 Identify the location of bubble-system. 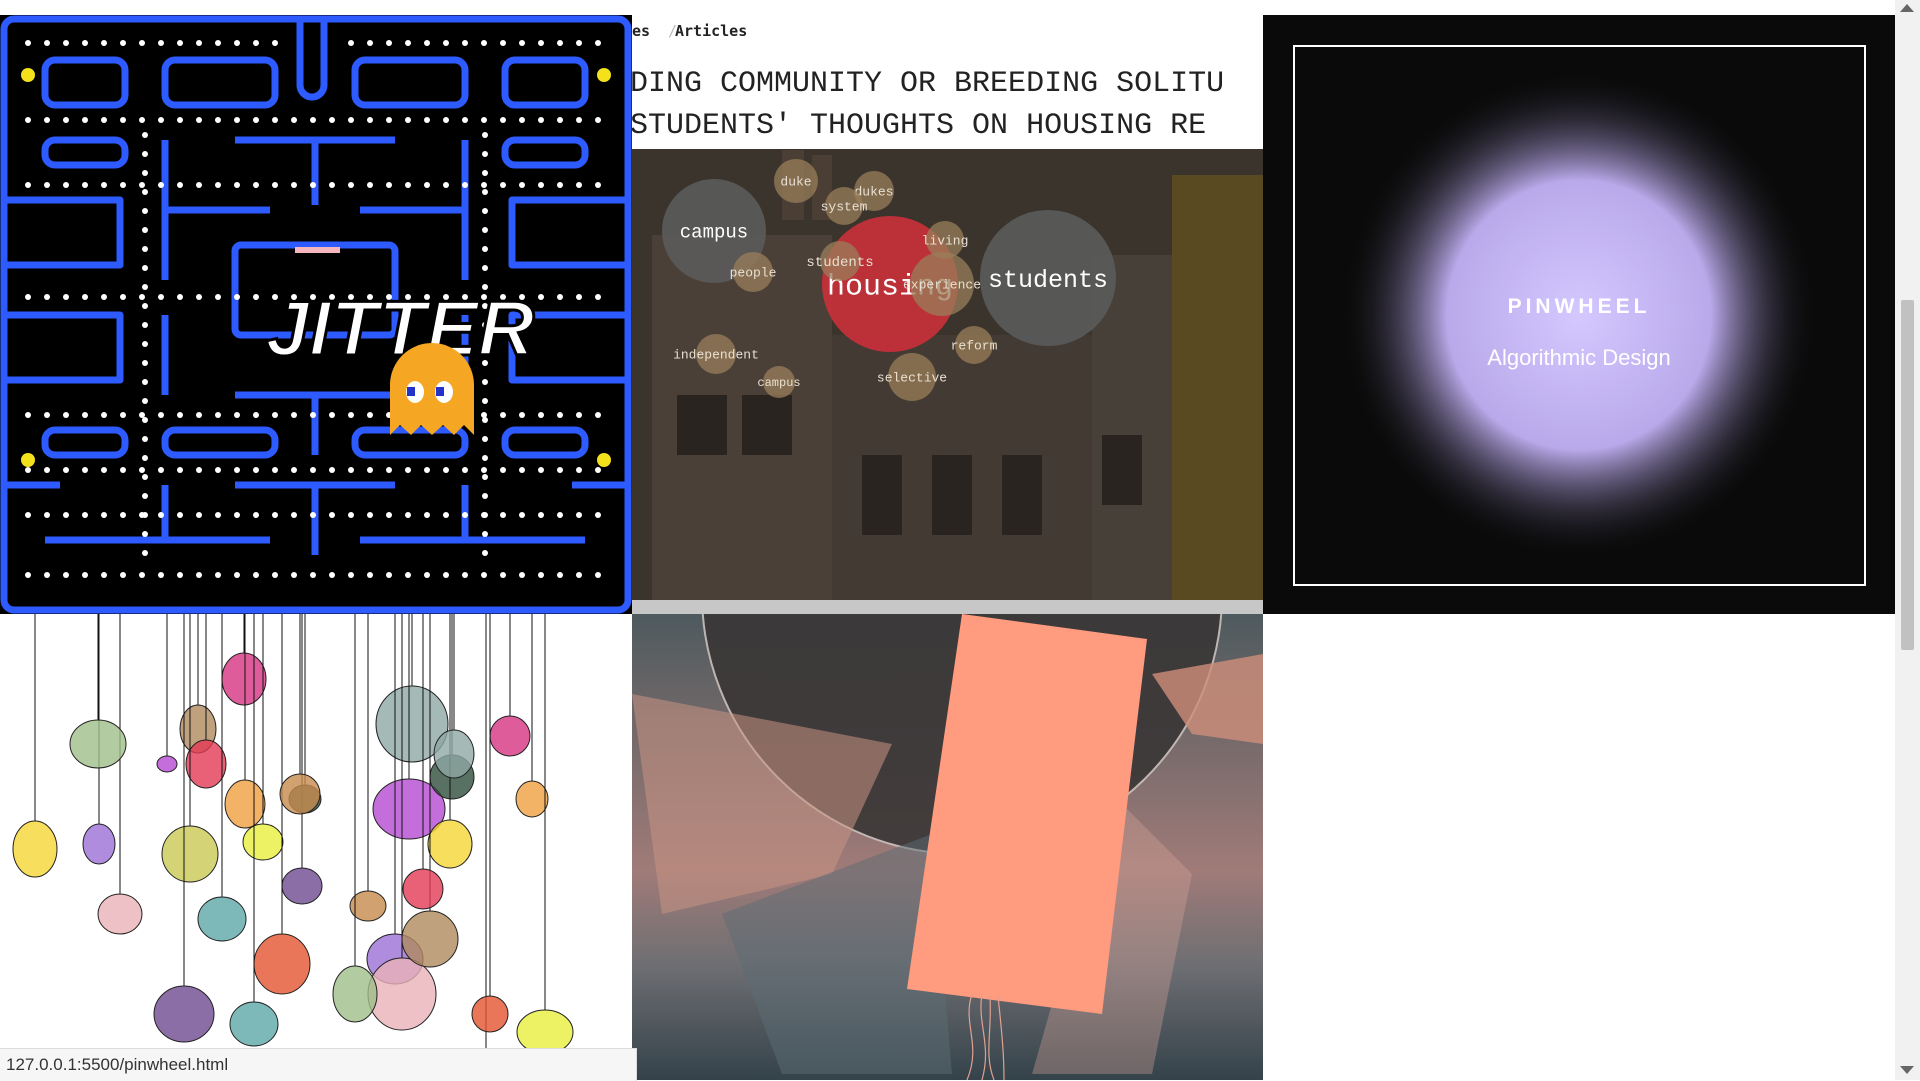
(844, 206).